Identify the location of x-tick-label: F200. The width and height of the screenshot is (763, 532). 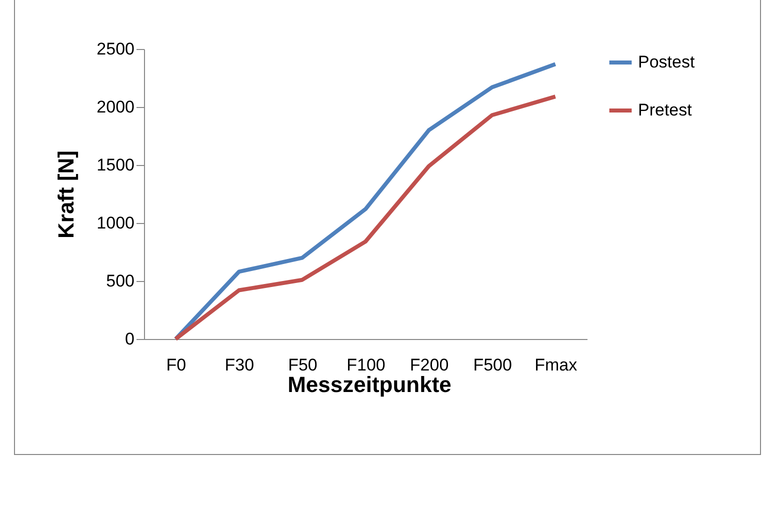
(429, 365).